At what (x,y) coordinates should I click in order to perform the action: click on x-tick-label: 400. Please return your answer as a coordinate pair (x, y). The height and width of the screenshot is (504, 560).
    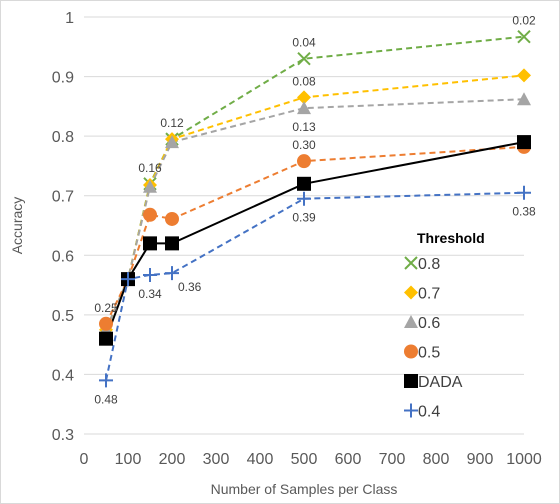
    Looking at the image, I should click on (260, 459).